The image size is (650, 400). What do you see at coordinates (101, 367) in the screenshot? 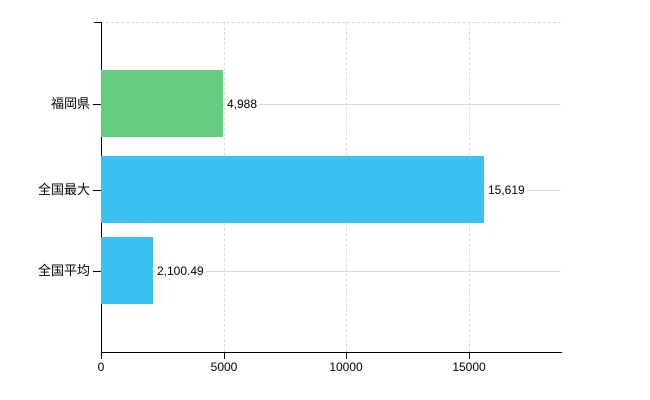
I see `x-tick-label: 0` at bounding box center [101, 367].